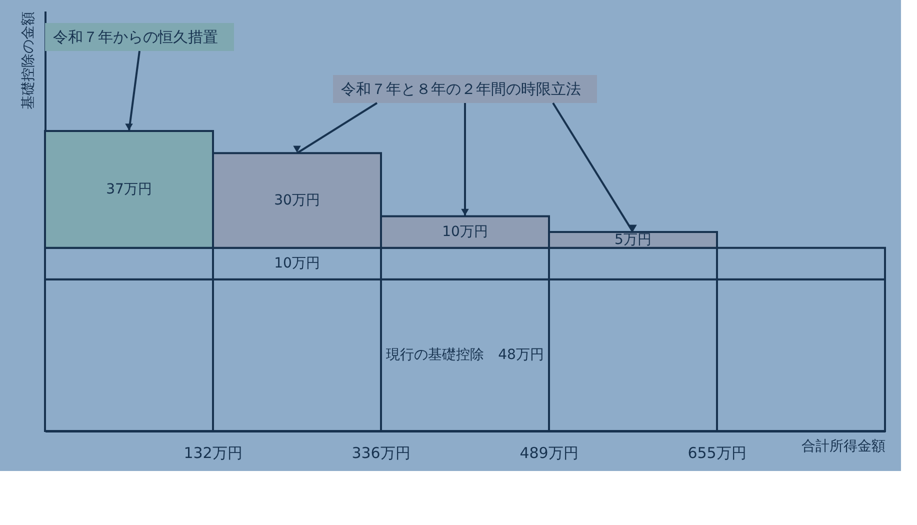 Image resolution: width=917 pixels, height=525 pixels. What do you see at coordinates (135, 37) in the screenshot?
I see `text: 令和７年からの恒久措置` at bounding box center [135, 37].